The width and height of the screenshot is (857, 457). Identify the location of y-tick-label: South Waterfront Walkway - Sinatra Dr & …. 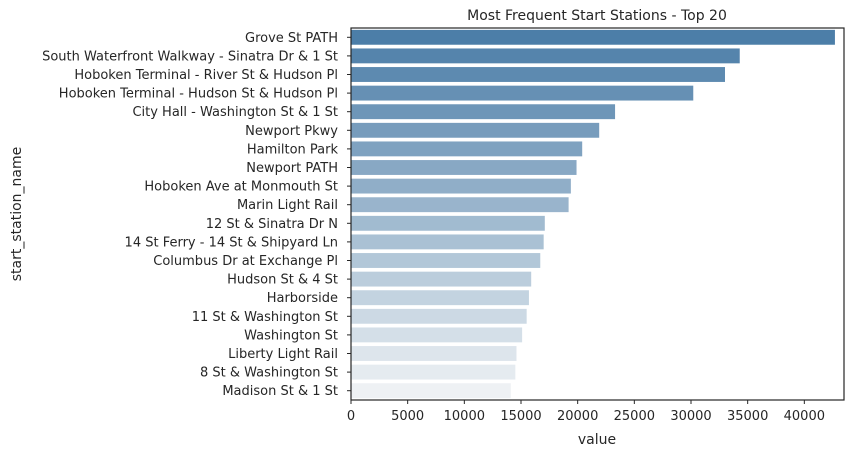
(190, 56).